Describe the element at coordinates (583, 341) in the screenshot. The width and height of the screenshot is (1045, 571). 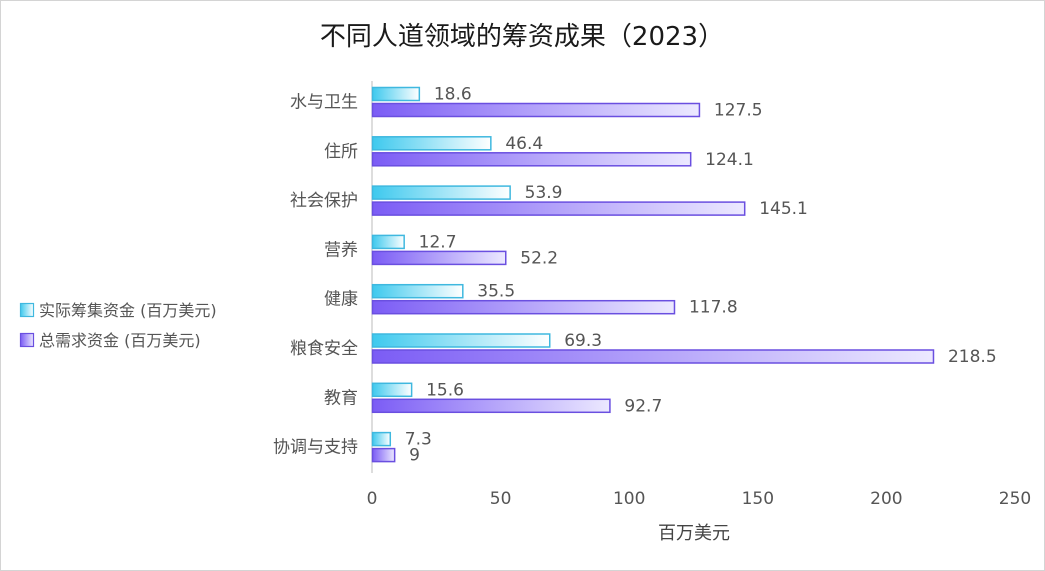
I see `data-label: 69.3` at that location.